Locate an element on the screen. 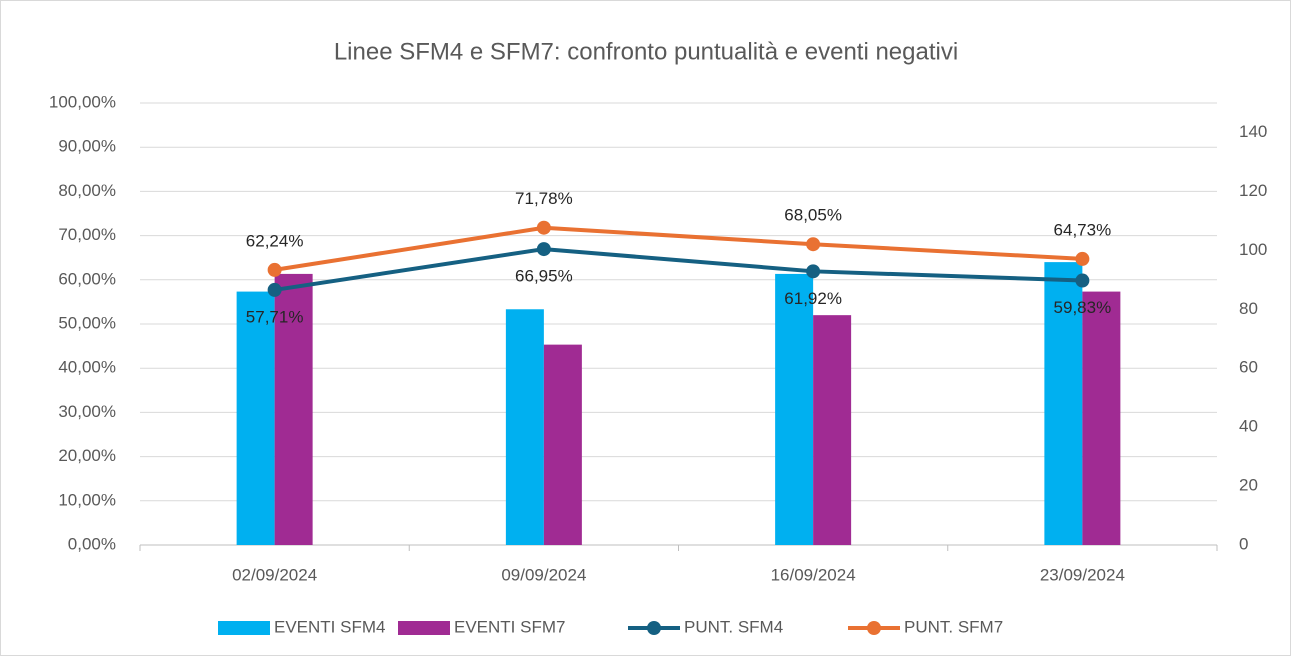 The width and height of the screenshot is (1293, 657). data-label: 66,95% is located at coordinates (544, 276).